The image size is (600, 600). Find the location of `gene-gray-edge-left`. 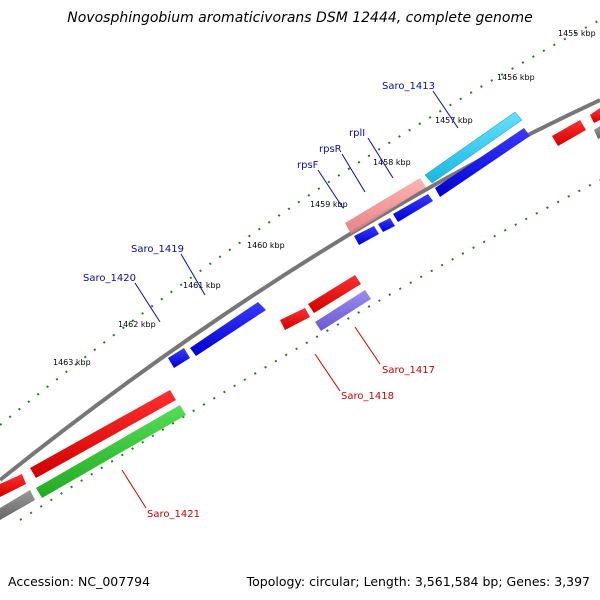

gene-gray-edge-left is located at coordinates (17, 505).